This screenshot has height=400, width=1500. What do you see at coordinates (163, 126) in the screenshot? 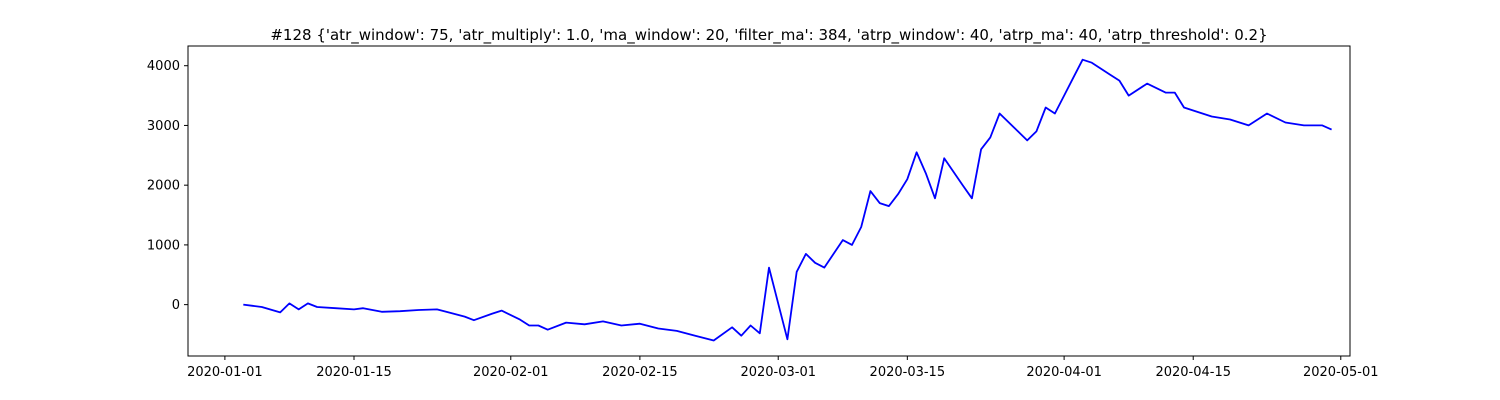
I see `y-tick-label: 3000` at bounding box center [163, 126].